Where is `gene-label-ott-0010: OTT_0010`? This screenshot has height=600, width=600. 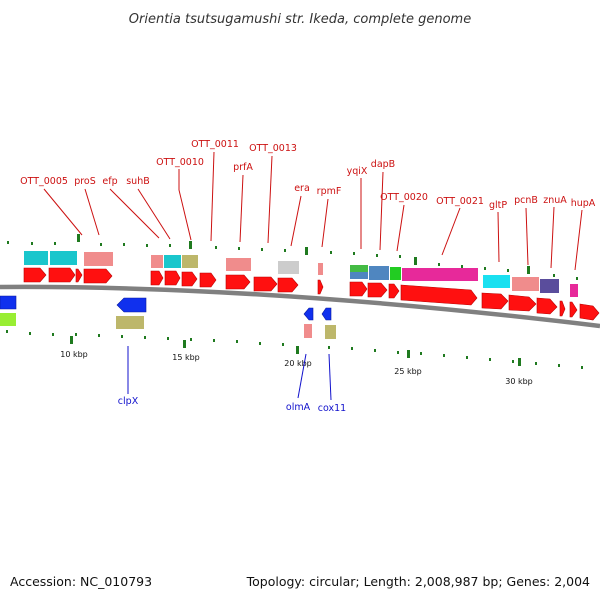 gene-label-ott-0010: OTT_0010 is located at coordinates (180, 162).